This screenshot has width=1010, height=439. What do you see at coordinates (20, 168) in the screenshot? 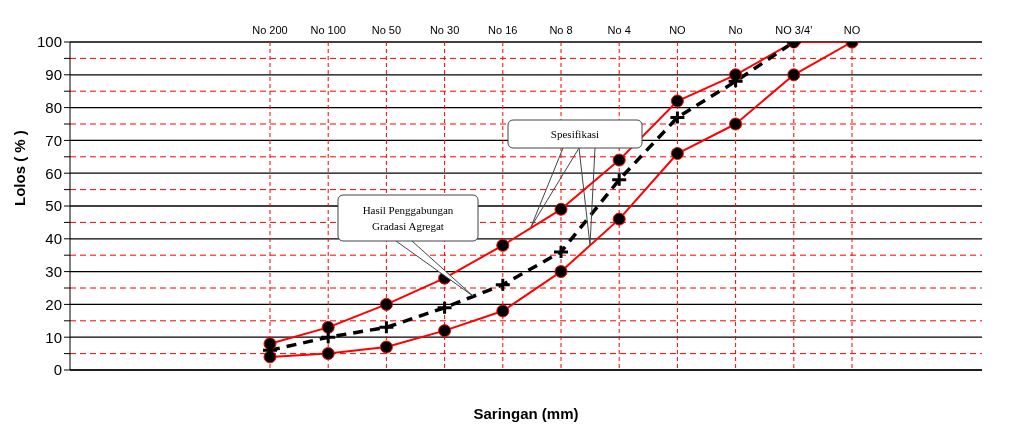
I see `y-axis-title: Lolos ( % )` at bounding box center [20, 168].